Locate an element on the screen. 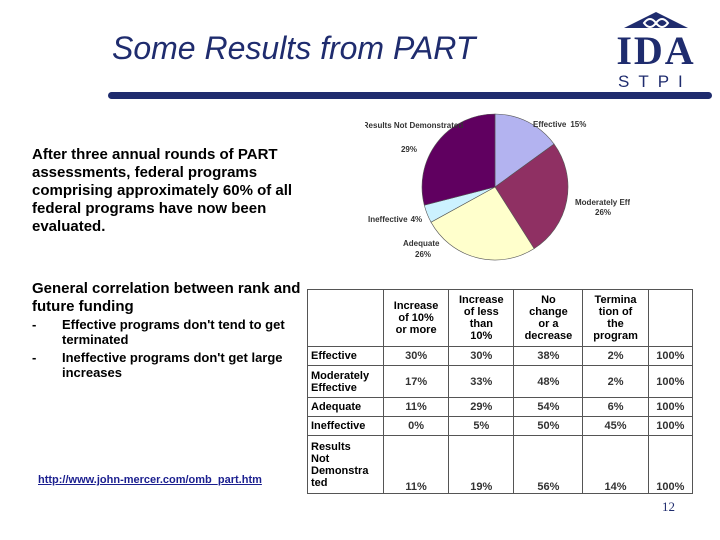 This screenshot has width=720, height=540. table-header-cell: Increase of less than 10% is located at coordinates (481, 318).